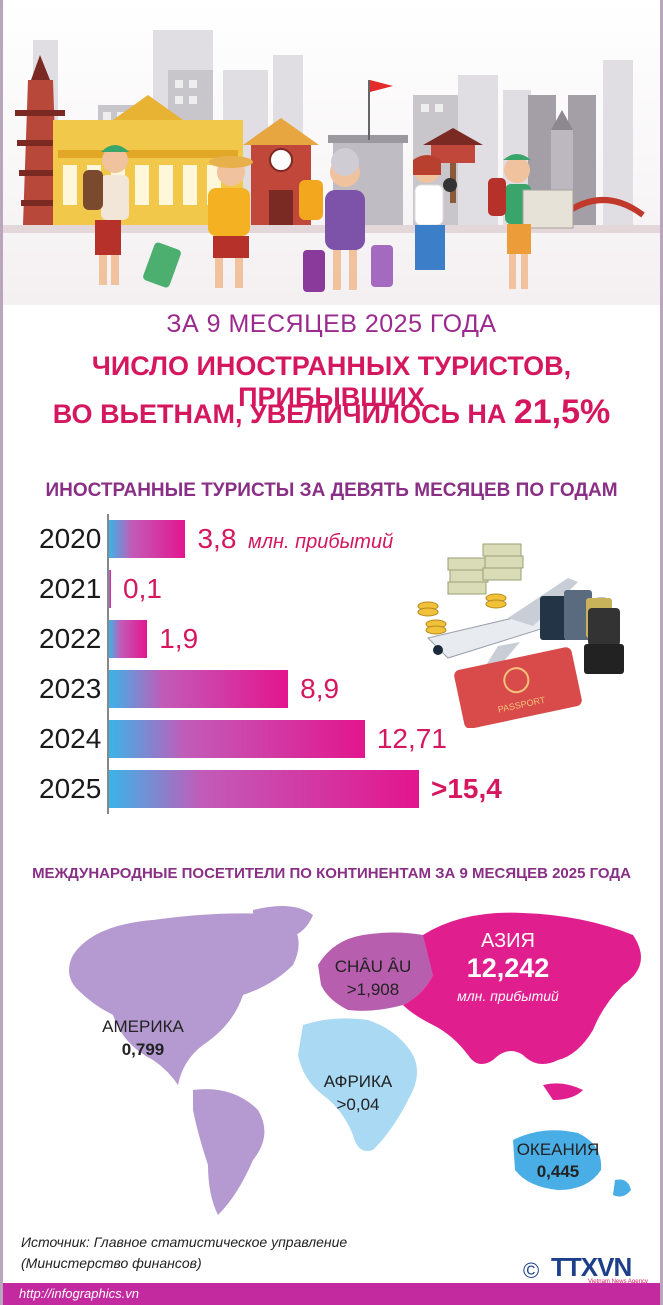 The width and height of the screenshot is (663, 1305). What do you see at coordinates (237, 739) in the screenshot?
I see `bar-2024` at bounding box center [237, 739].